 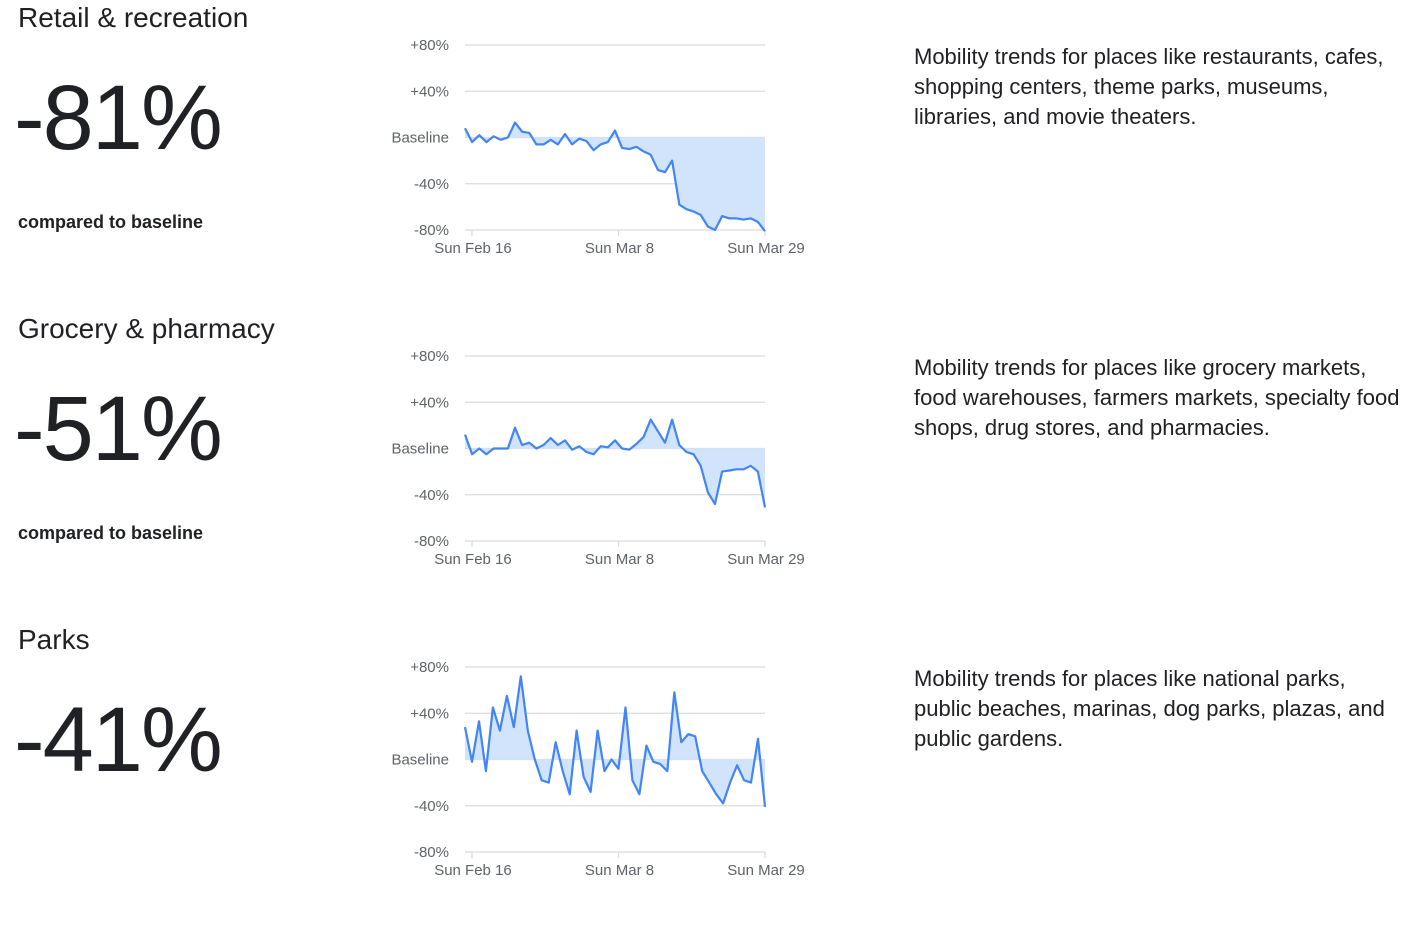 What do you see at coordinates (54, 639) in the screenshot?
I see `category-title: Parks` at bounding box center [54, 639].